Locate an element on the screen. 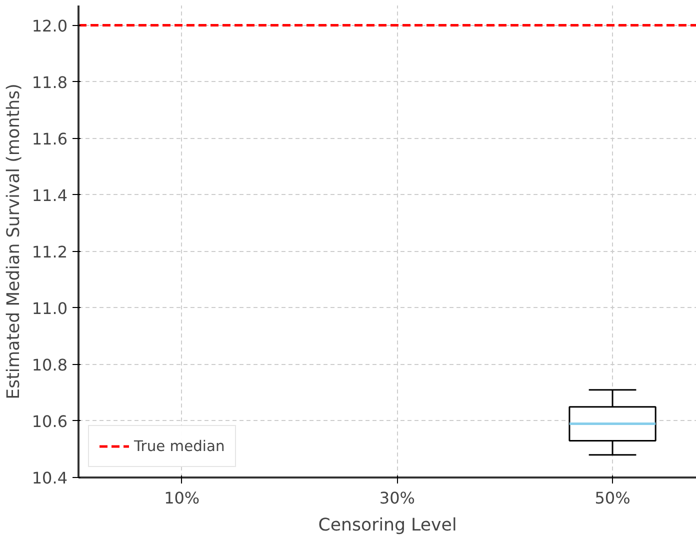 This screenshot has width=696, height=538. y-tick-label: 11.2 is located at coordinates (50, 252).